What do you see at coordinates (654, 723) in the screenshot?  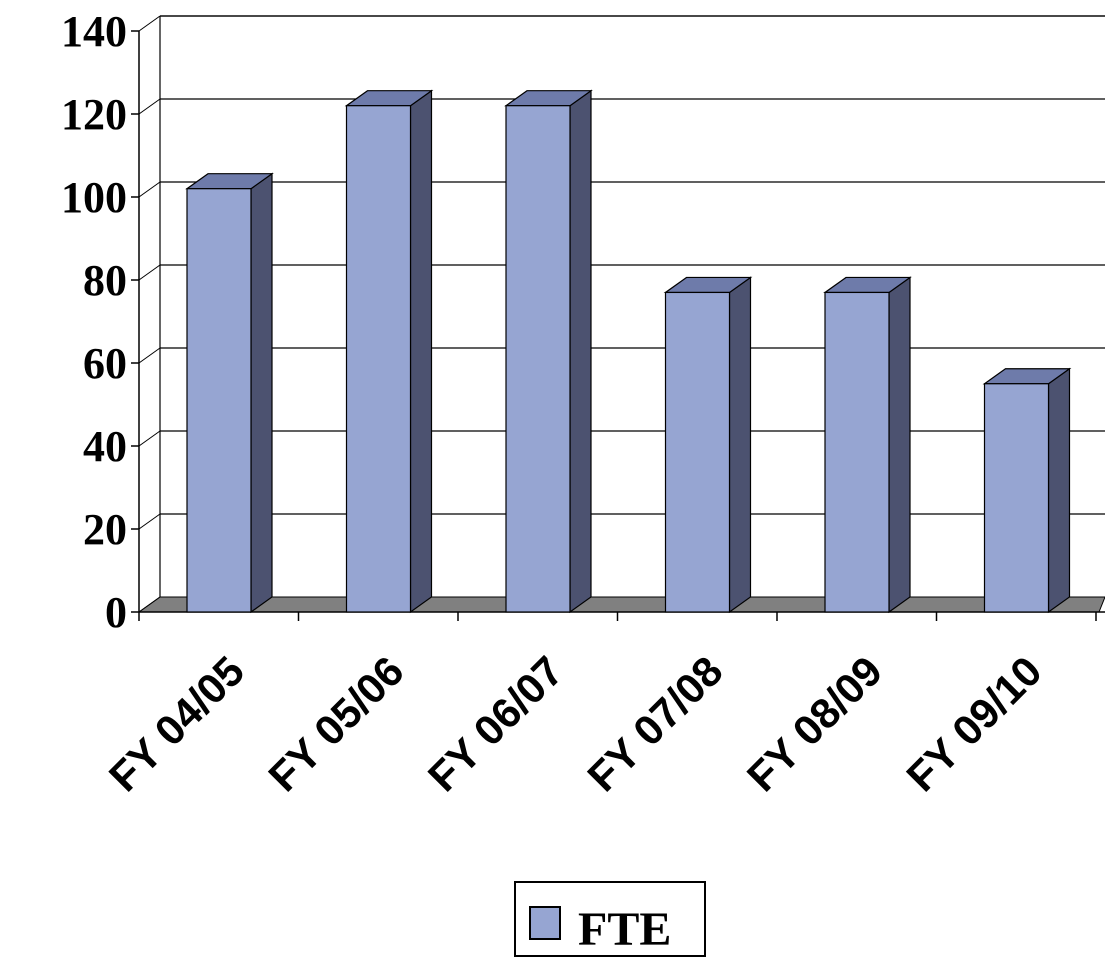 I see `x-tick-label: FY 07/08` at bounding box center [654, 723].